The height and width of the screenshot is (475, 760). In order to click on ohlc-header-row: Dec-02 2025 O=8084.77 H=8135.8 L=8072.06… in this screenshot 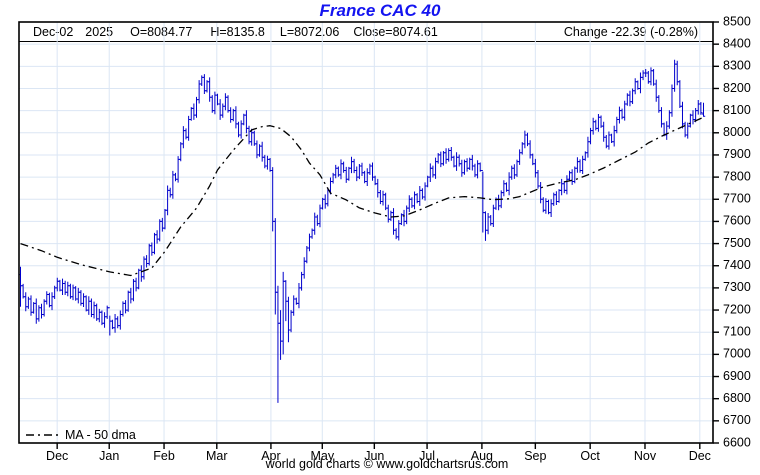, I will do `click(366, 32)`.